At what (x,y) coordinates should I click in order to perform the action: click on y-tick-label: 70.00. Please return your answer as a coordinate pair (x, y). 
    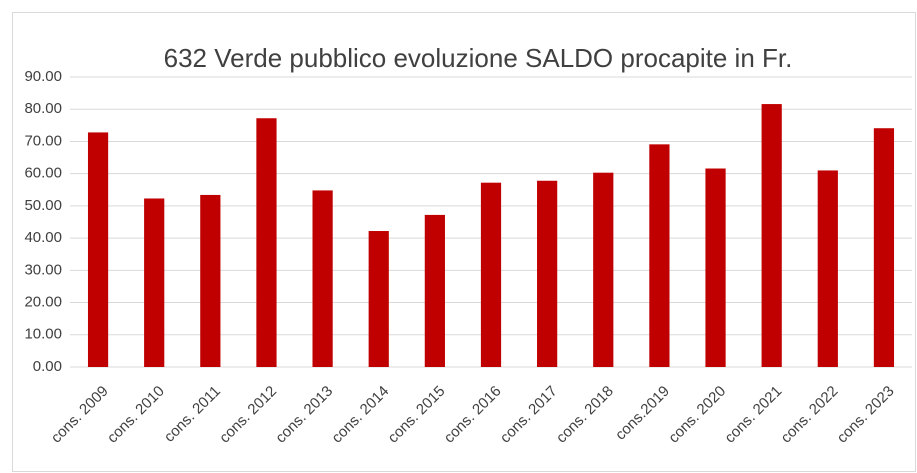
    Looking at the image, I should click on (43, 140).